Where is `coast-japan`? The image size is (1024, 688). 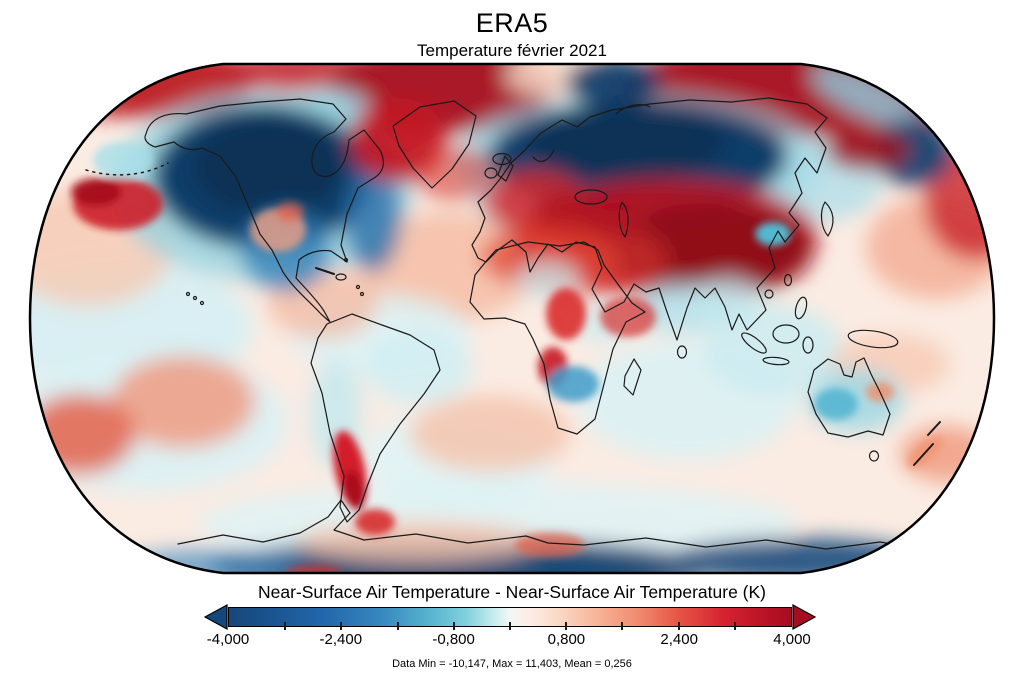
coast-japan is located at coordinates (827, 219).